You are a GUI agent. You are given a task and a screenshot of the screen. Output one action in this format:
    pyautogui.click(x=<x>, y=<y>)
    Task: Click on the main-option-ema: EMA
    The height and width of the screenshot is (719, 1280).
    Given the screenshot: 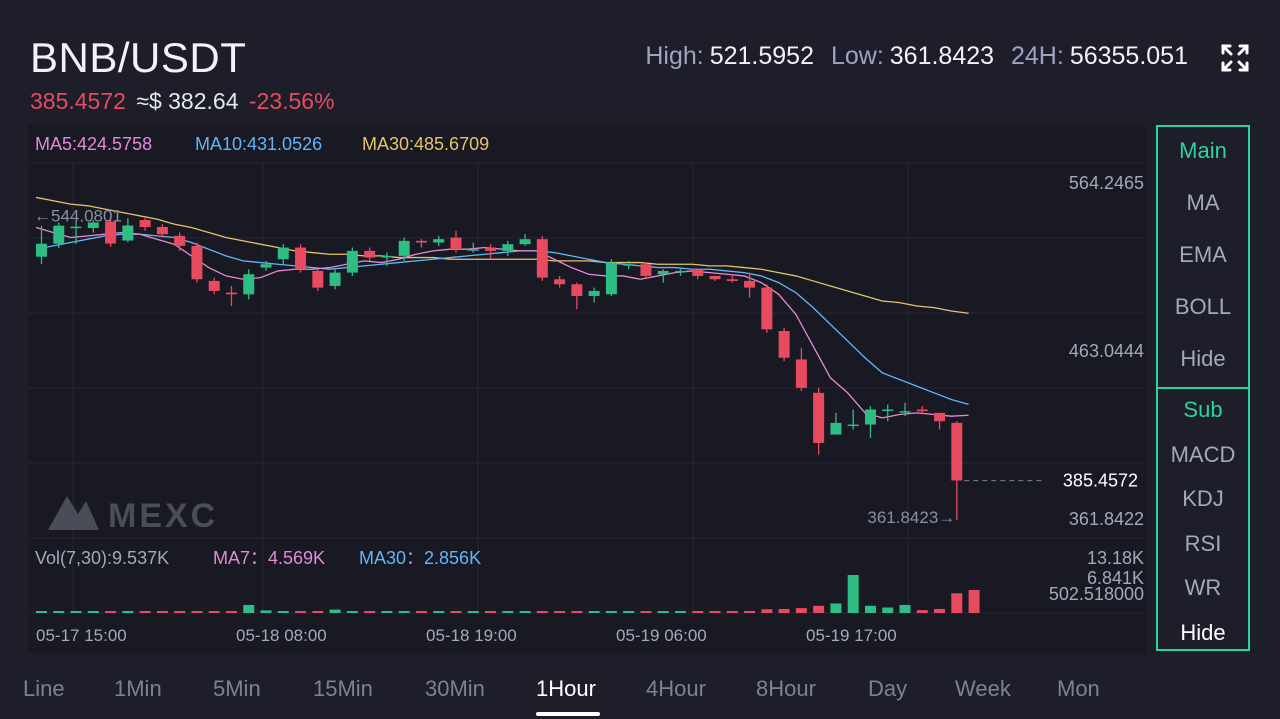 What is the action you would take?
    pyautogui.click(x=1203, y=254)
    